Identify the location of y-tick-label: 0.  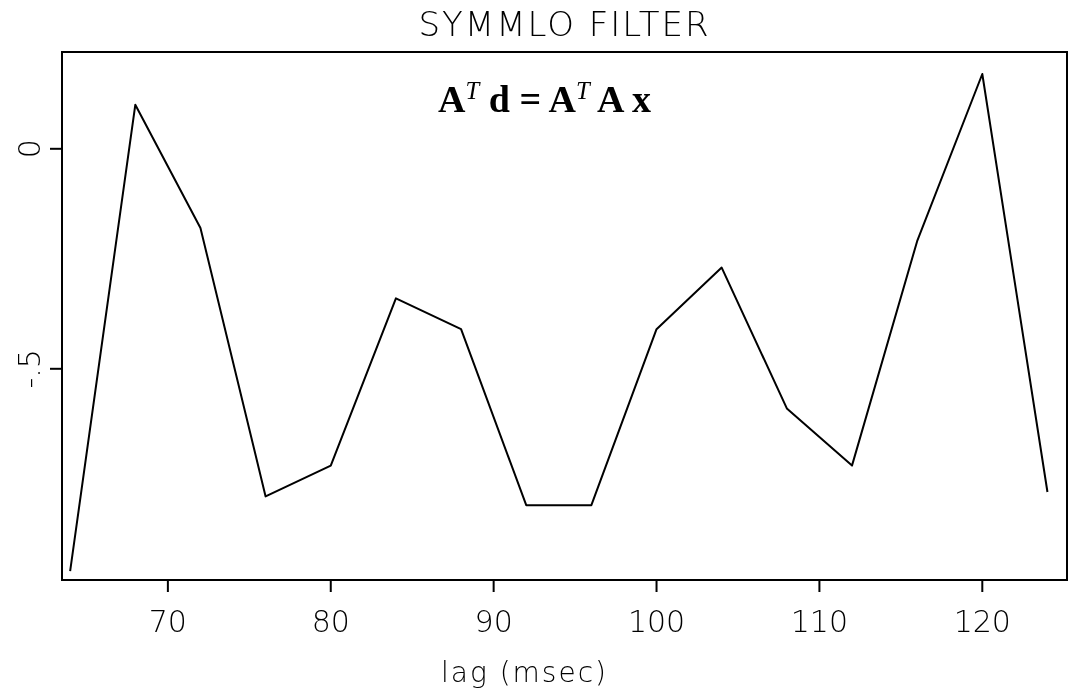
(29, 149).